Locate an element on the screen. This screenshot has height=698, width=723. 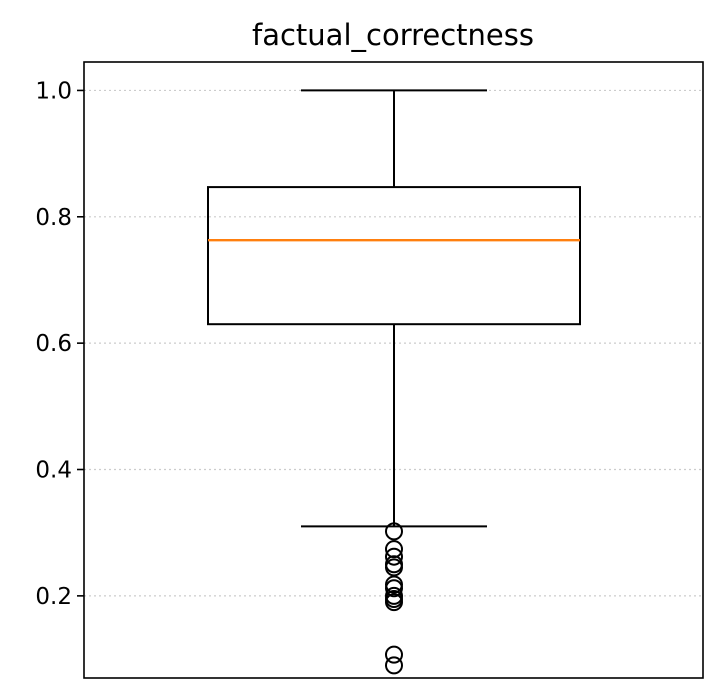
y-tick-label: 0.4 is located at coordinates (53, 471).